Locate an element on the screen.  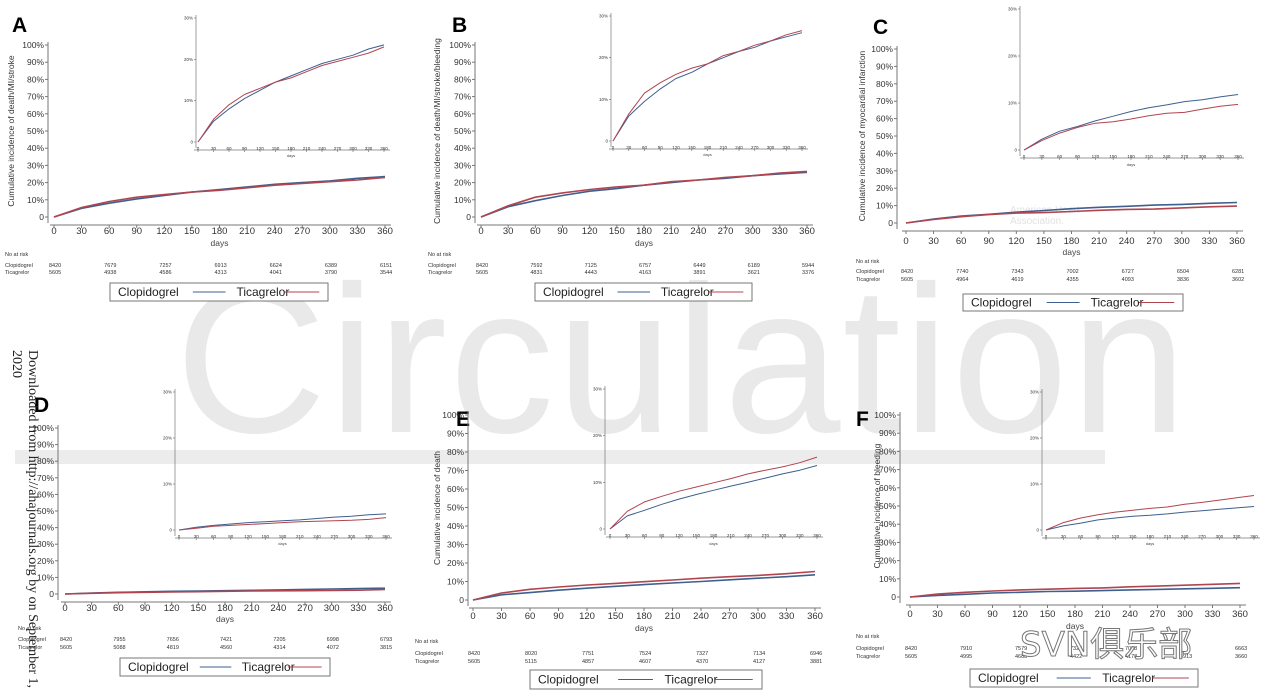
inset-clopidogrel-curve is located at coordinates (707, 87).